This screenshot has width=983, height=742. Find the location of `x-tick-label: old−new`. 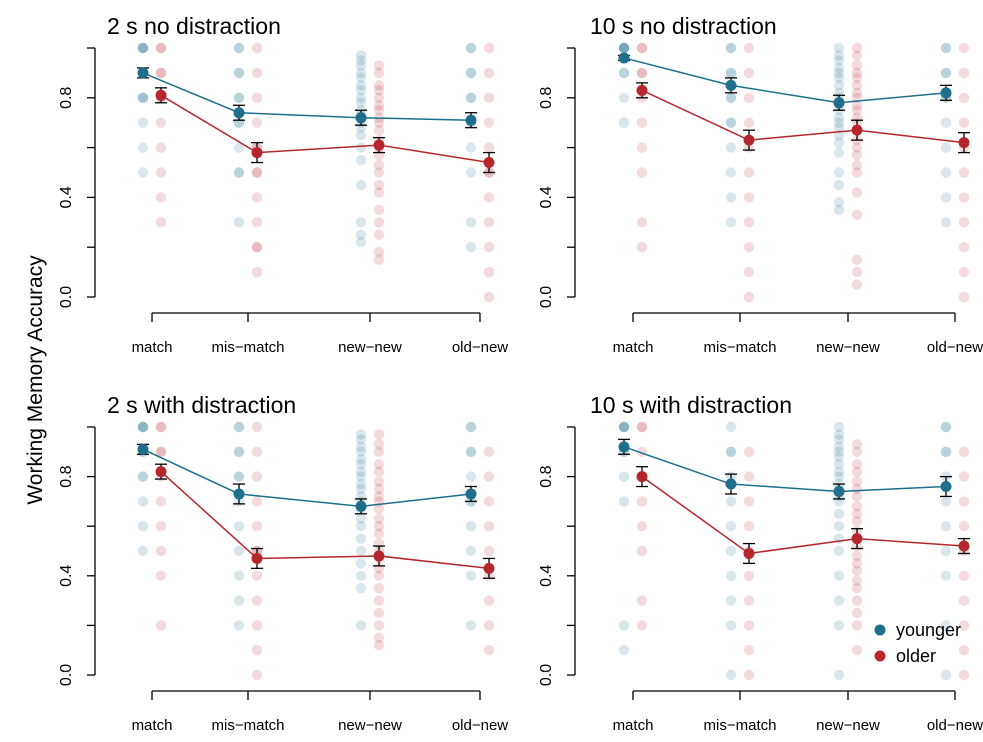

x-tick-label: old−new is located at coordinates (480, 347).